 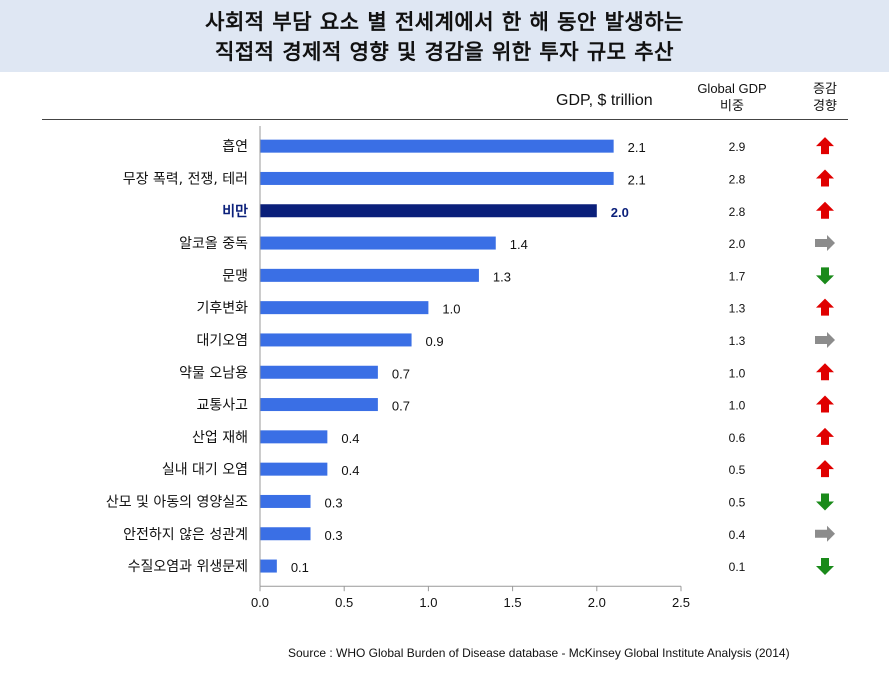 What do you see at coordinates (737, 244) in the screenshot?
I see `gdp-share-value: 2.0` at bounding box center [737, 244].